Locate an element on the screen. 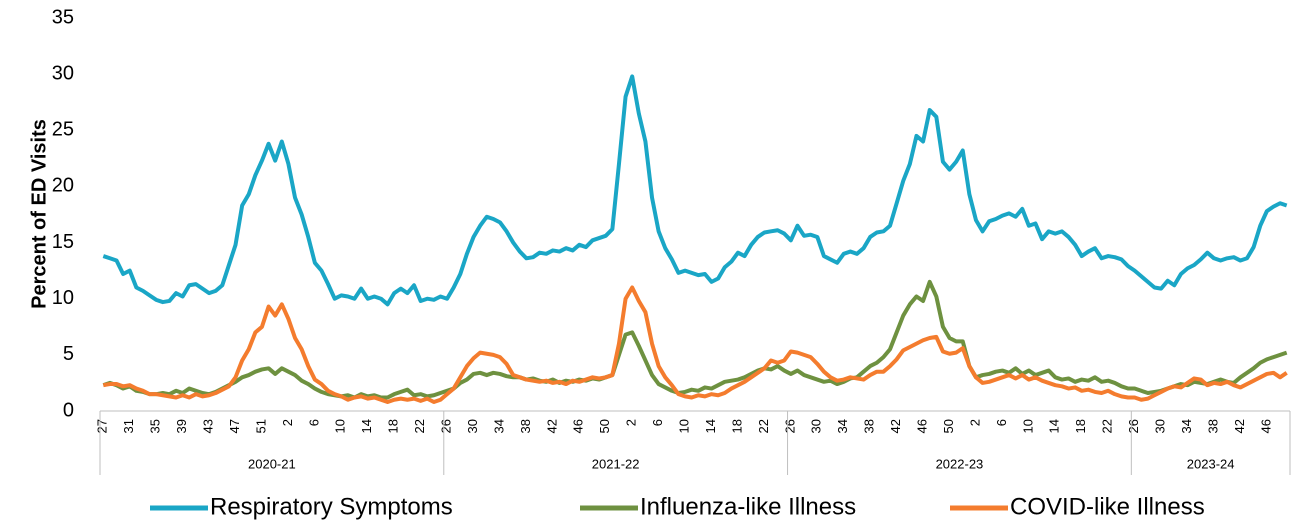  legend-label: Respiratory Symptoms is located at coordinates (331, 506).